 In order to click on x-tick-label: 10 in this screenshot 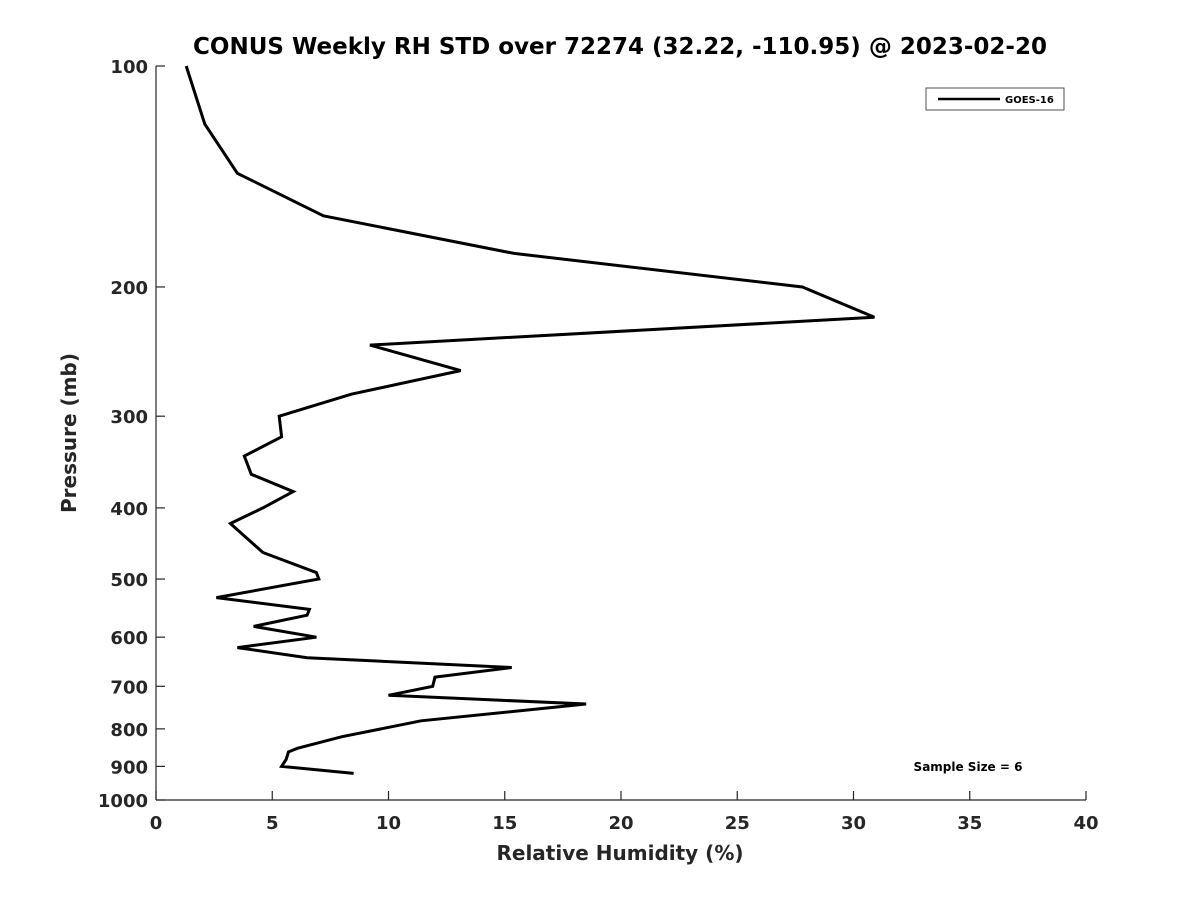, I will do `click(388, 823)`.